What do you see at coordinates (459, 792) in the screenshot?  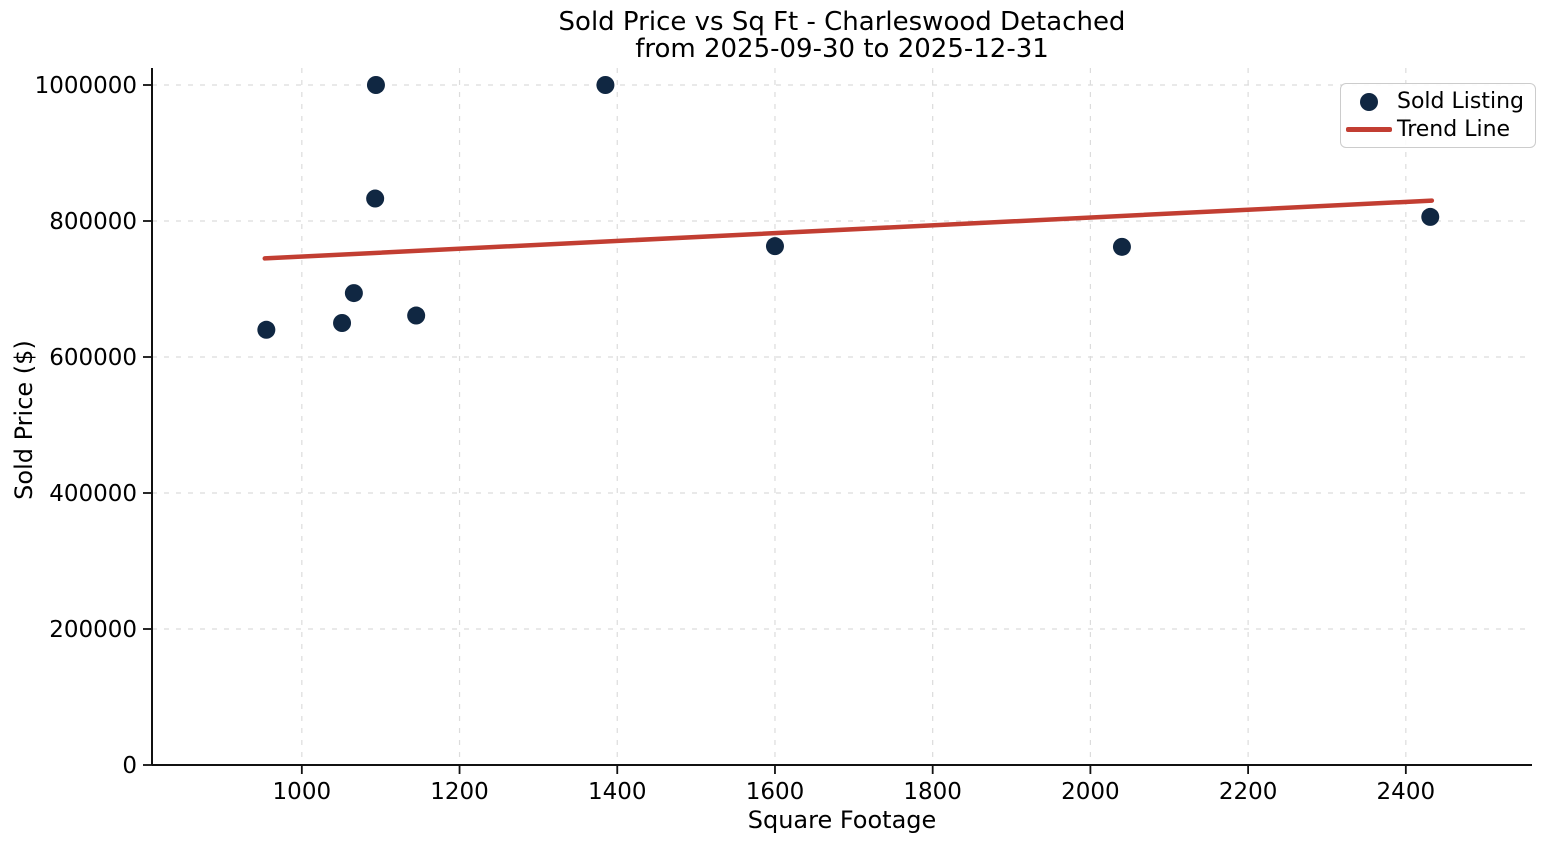 I see `x-tick-label: 1200` at bounding box center [459, 792].